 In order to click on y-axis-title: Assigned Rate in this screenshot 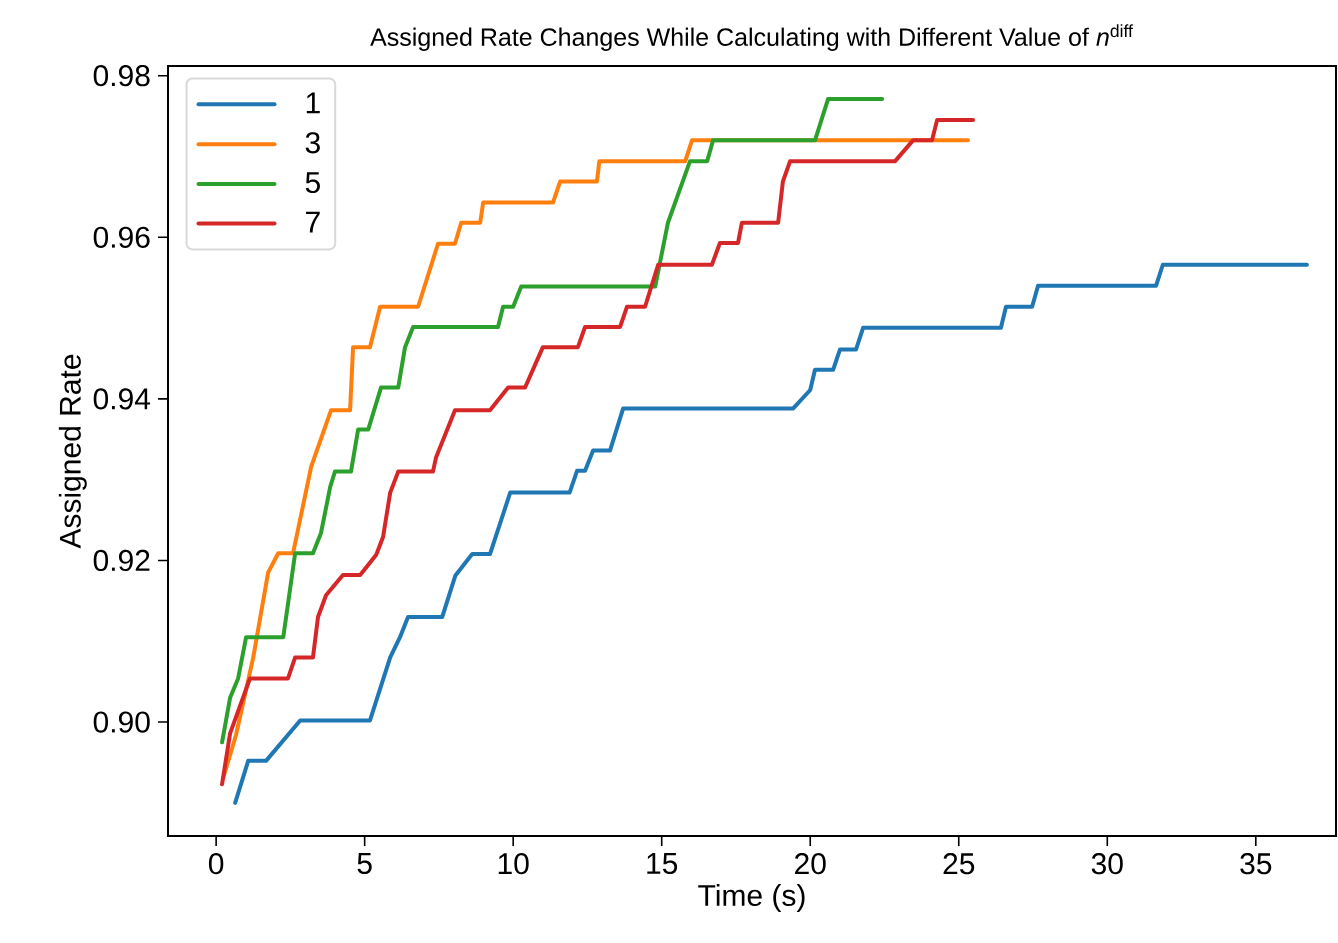, I will do `click(72, 451)`.